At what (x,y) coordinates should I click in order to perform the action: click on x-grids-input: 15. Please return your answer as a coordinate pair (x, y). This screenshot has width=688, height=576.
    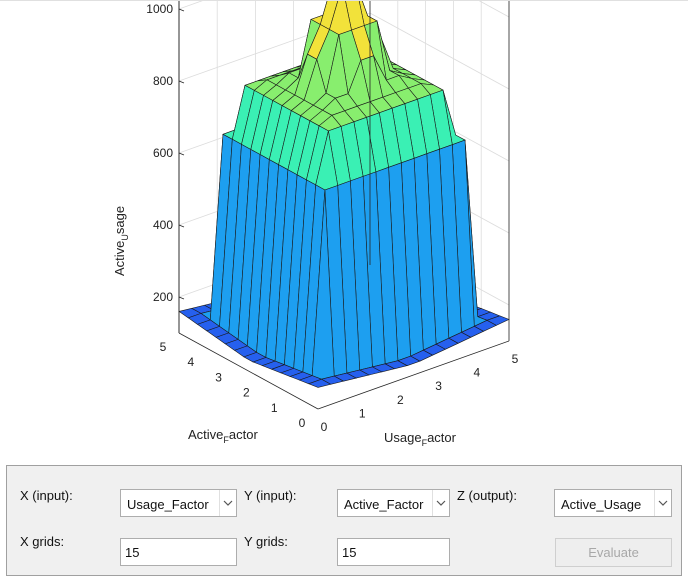
    Looking at the image, I should click on (178, 552).